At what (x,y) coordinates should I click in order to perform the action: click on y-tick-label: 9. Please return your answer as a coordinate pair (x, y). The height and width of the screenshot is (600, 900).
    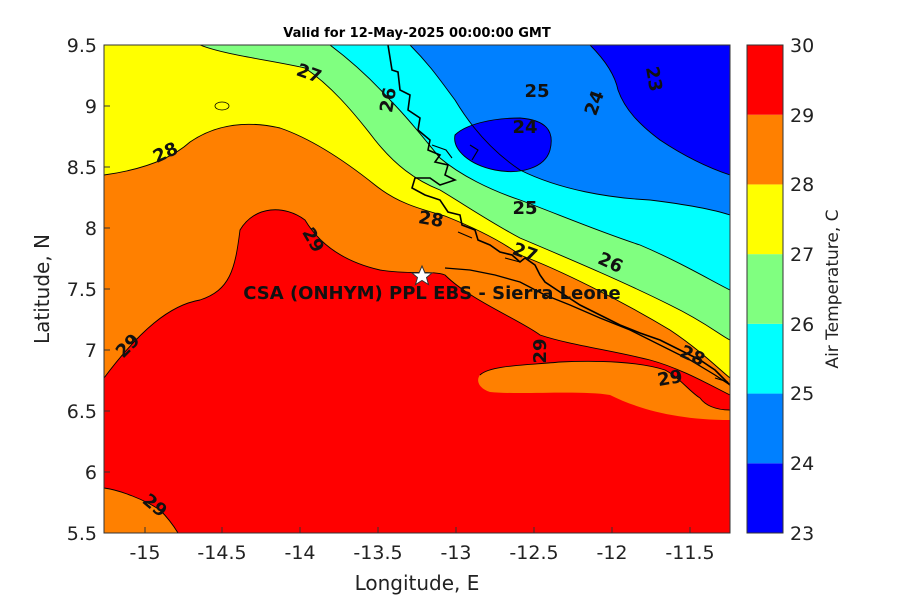
    Looking at the image, I should click on (91, 107).